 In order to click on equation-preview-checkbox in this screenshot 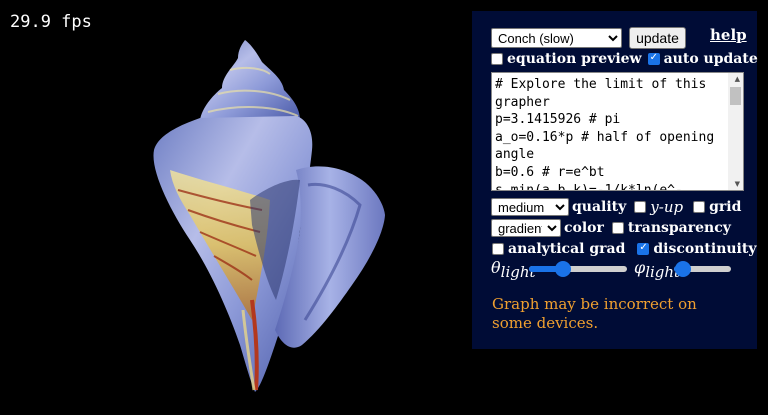, I will do `click(497, 59)`.